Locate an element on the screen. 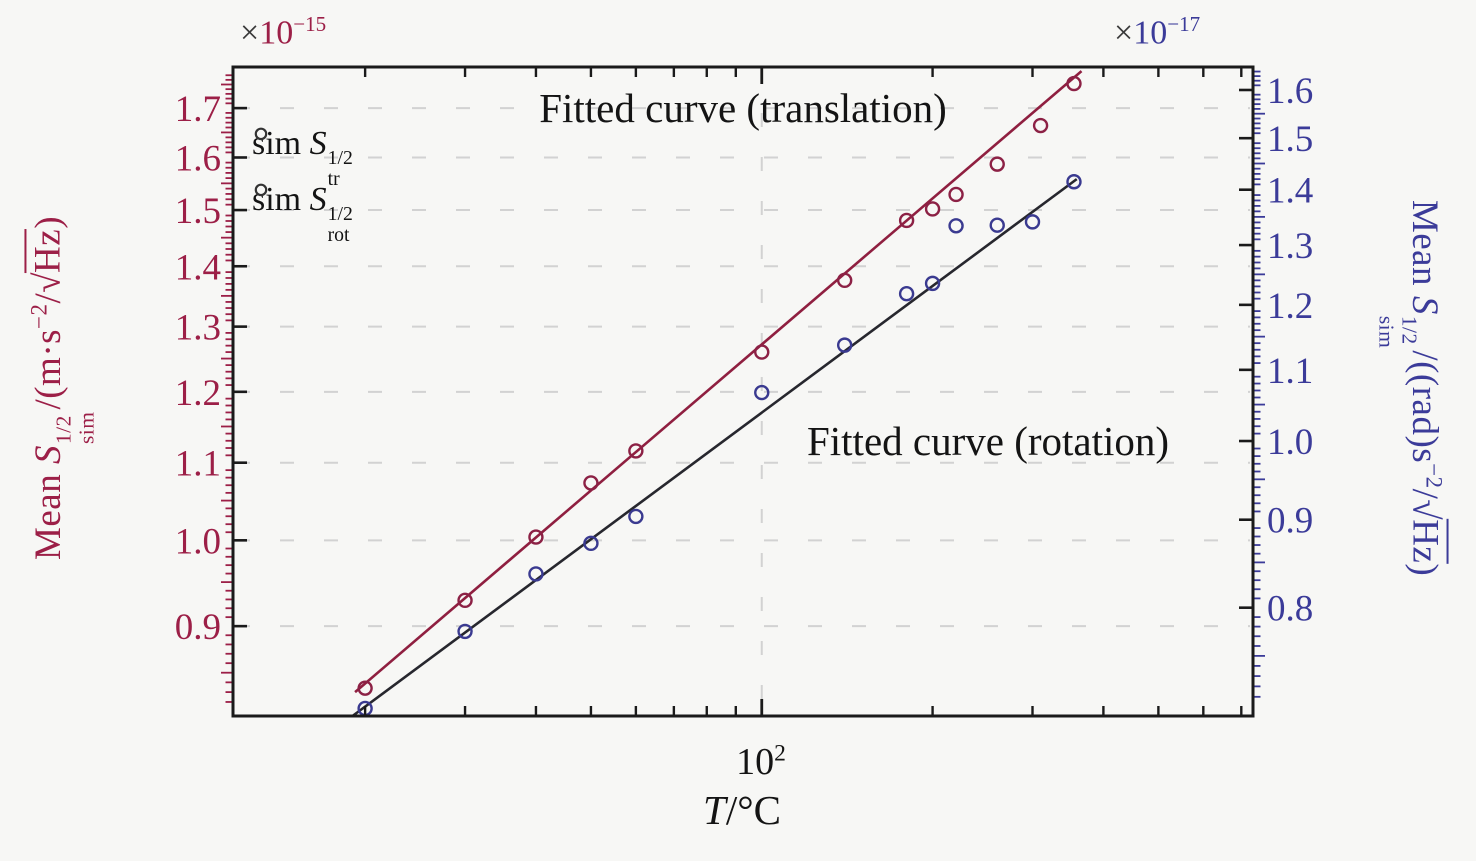 This screenshot has width=1476, height=861. left-axis-multiplier: ×10⁻¹⁵ is located at coordinates (283, 32).